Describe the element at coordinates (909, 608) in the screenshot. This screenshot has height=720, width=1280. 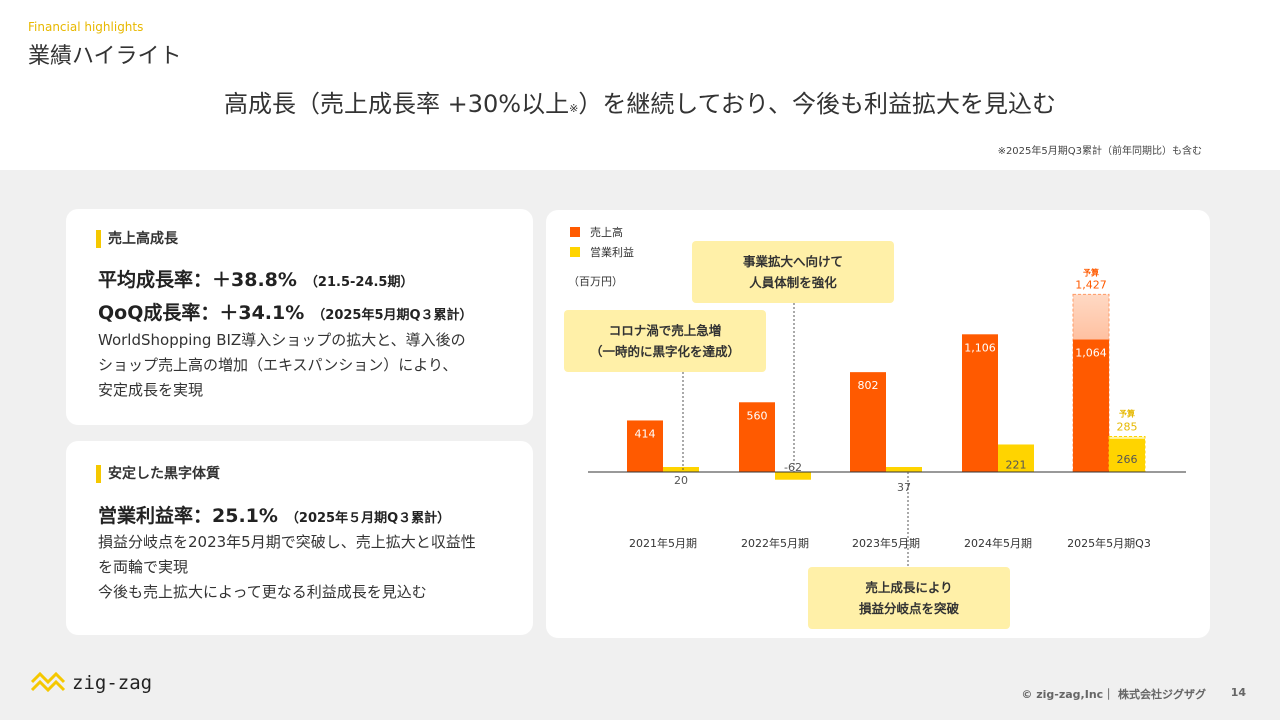
I see `annotation-text: 損益分岐点を突破` at that location.